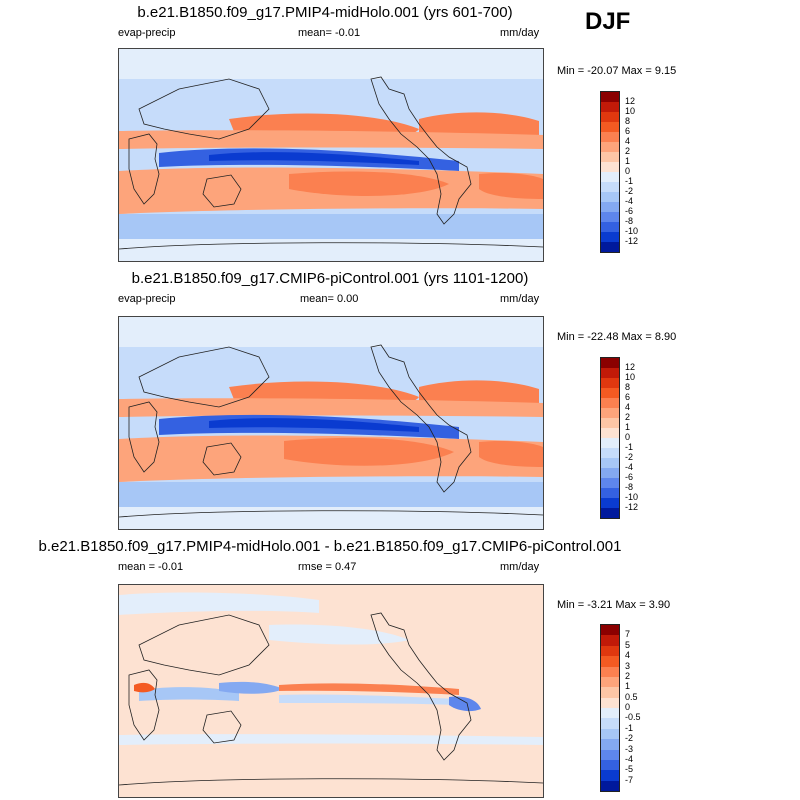  Describe the element at coordinates (629, 727) in the screenshot. I see `colorbar-tick-label: -1` at that location.